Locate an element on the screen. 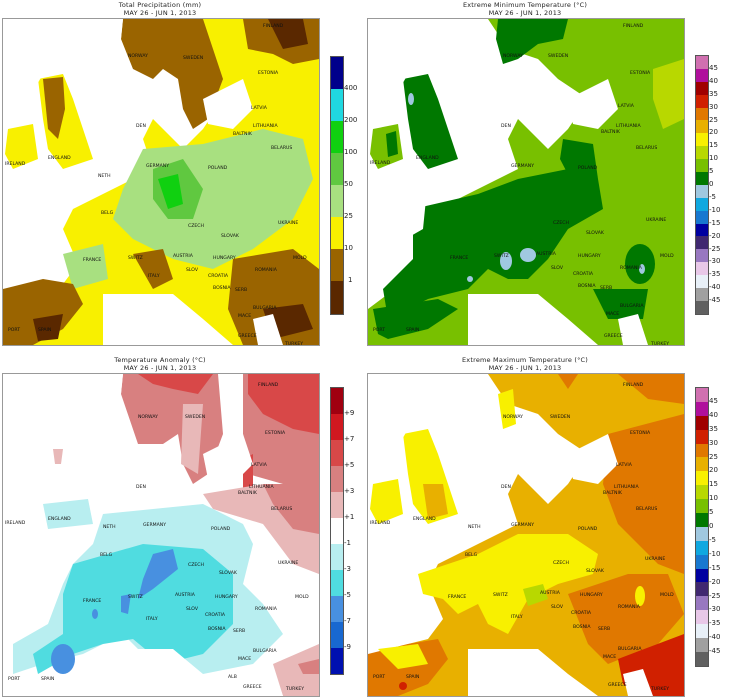 The height and width of the screenshot is (700, 730). legend-tick: 15 is located at coordinates (713, 484).